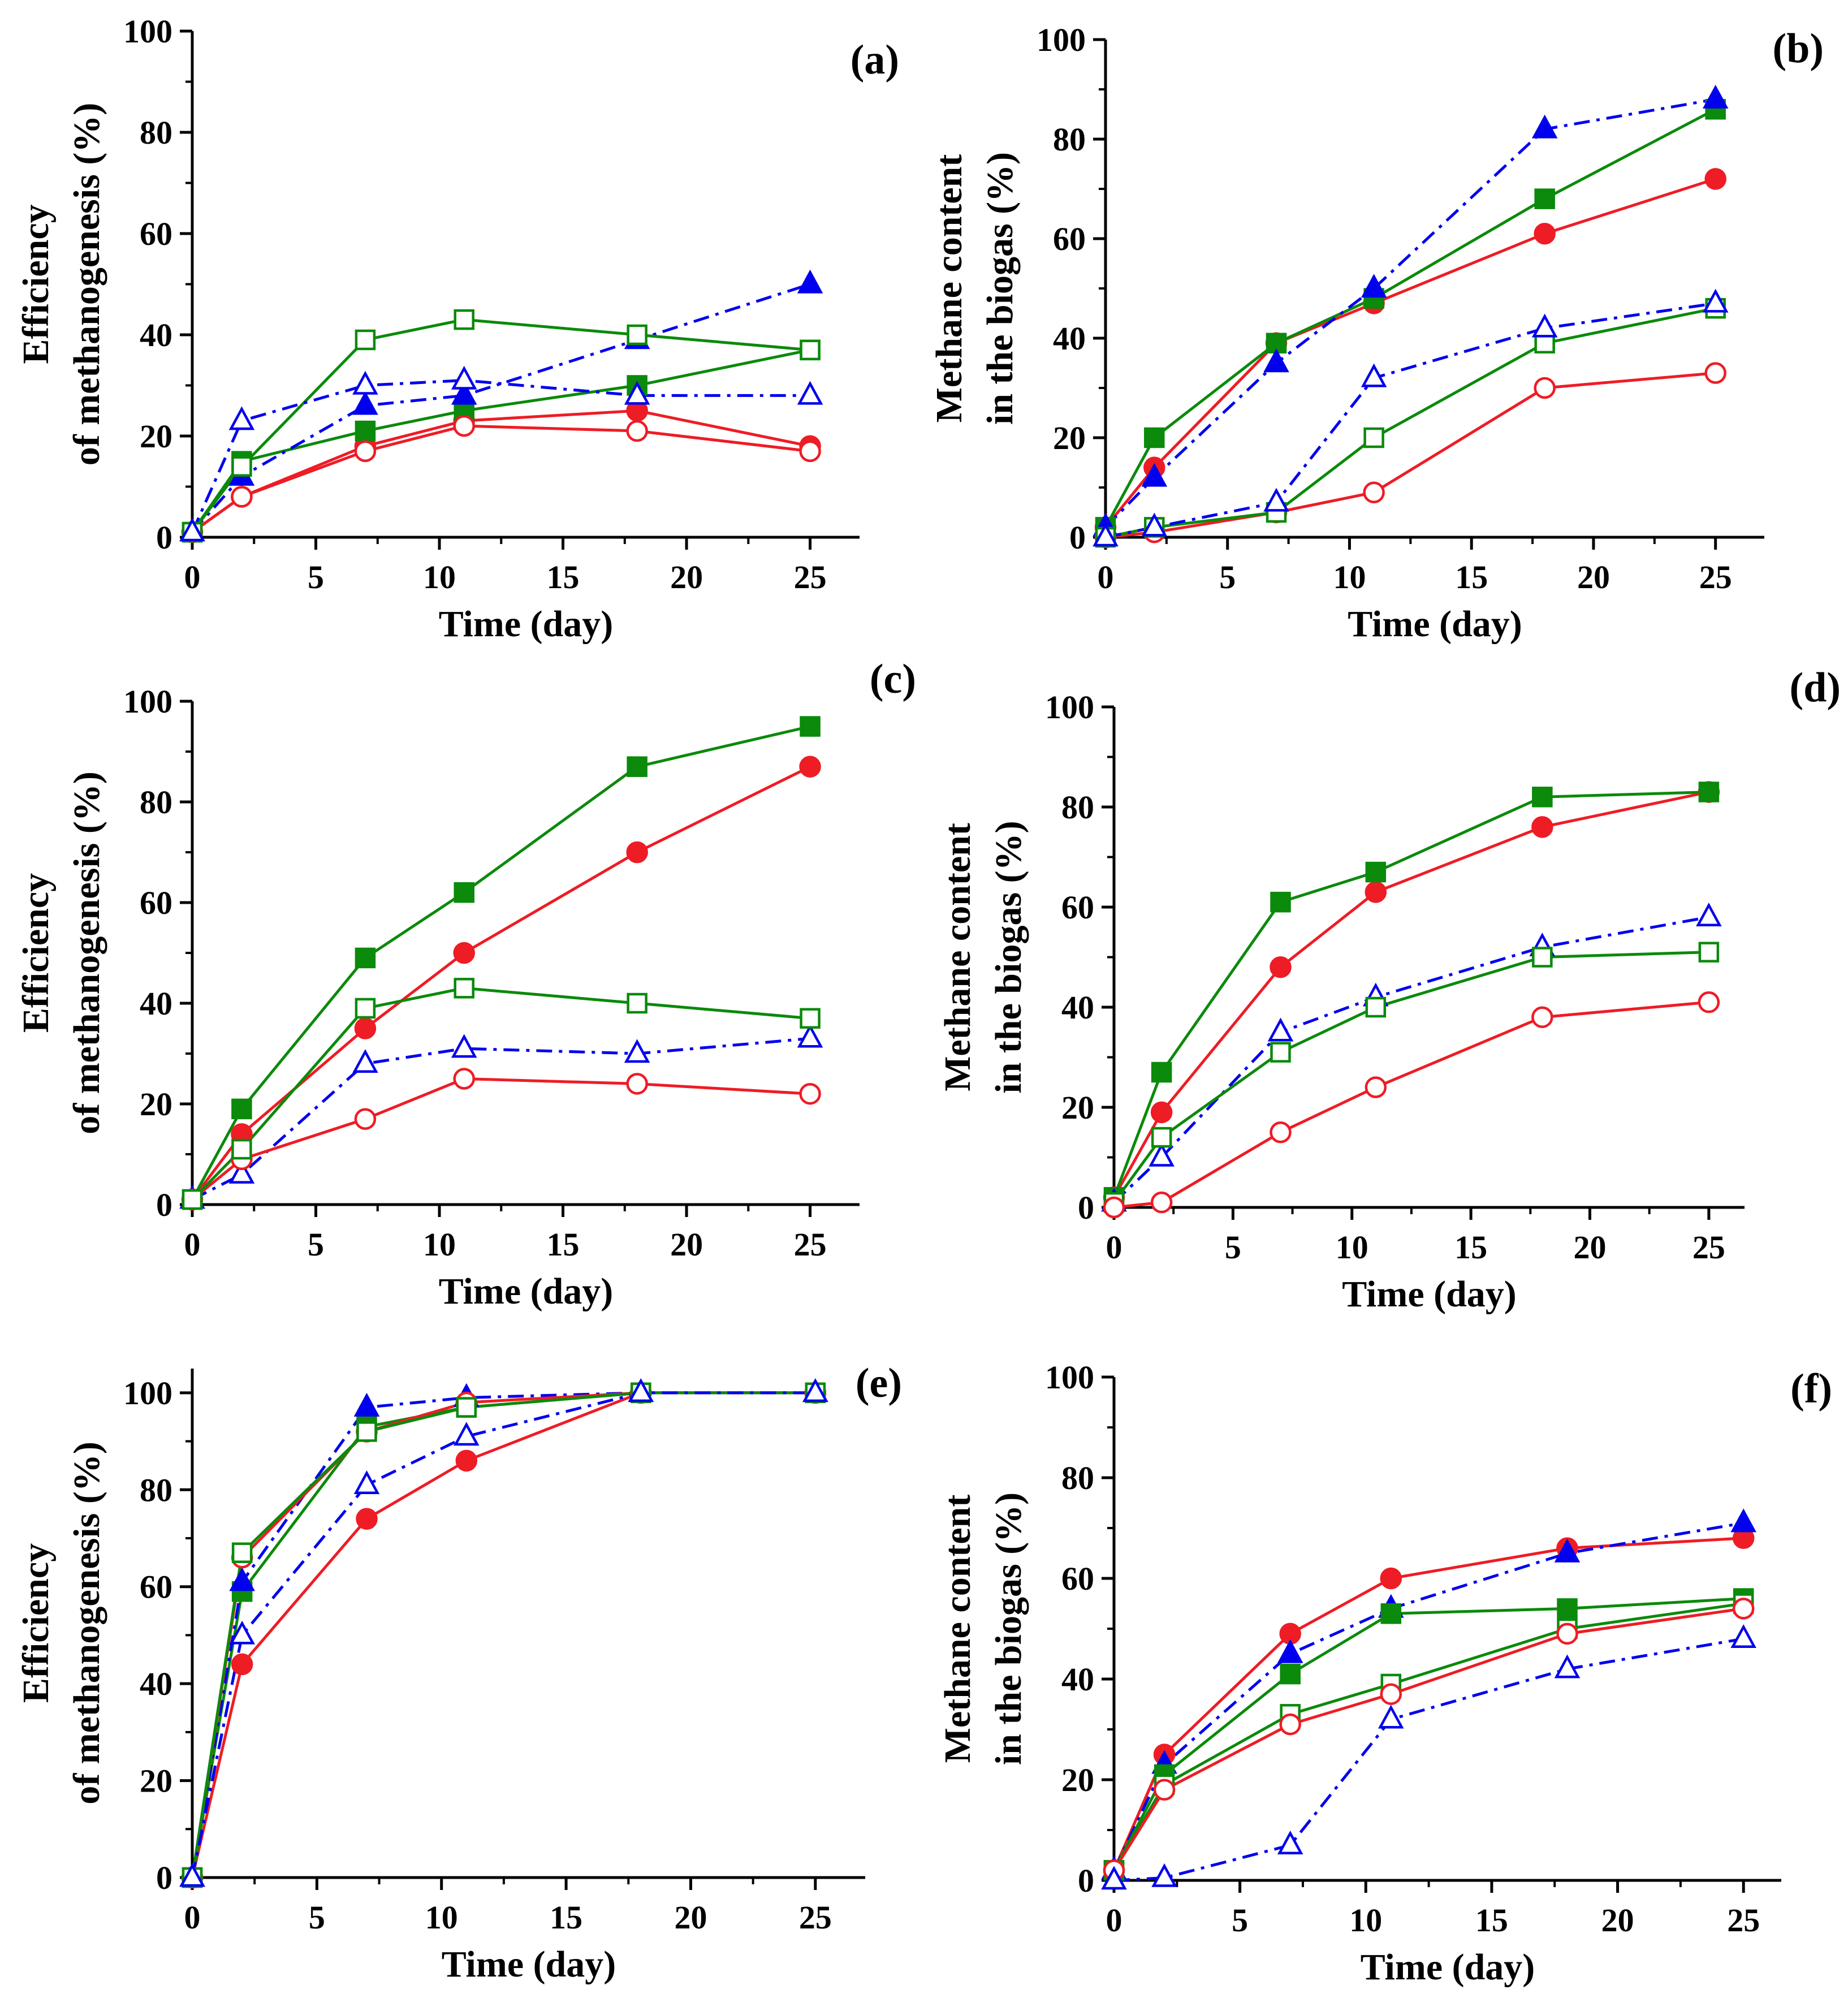 This screenshot has width=1848, height=1998. What do you see at coordinates (958, 1629) in the screenshot?
I see `y-axis-title-line1: Methane content` at bounding box center [958, 1629].